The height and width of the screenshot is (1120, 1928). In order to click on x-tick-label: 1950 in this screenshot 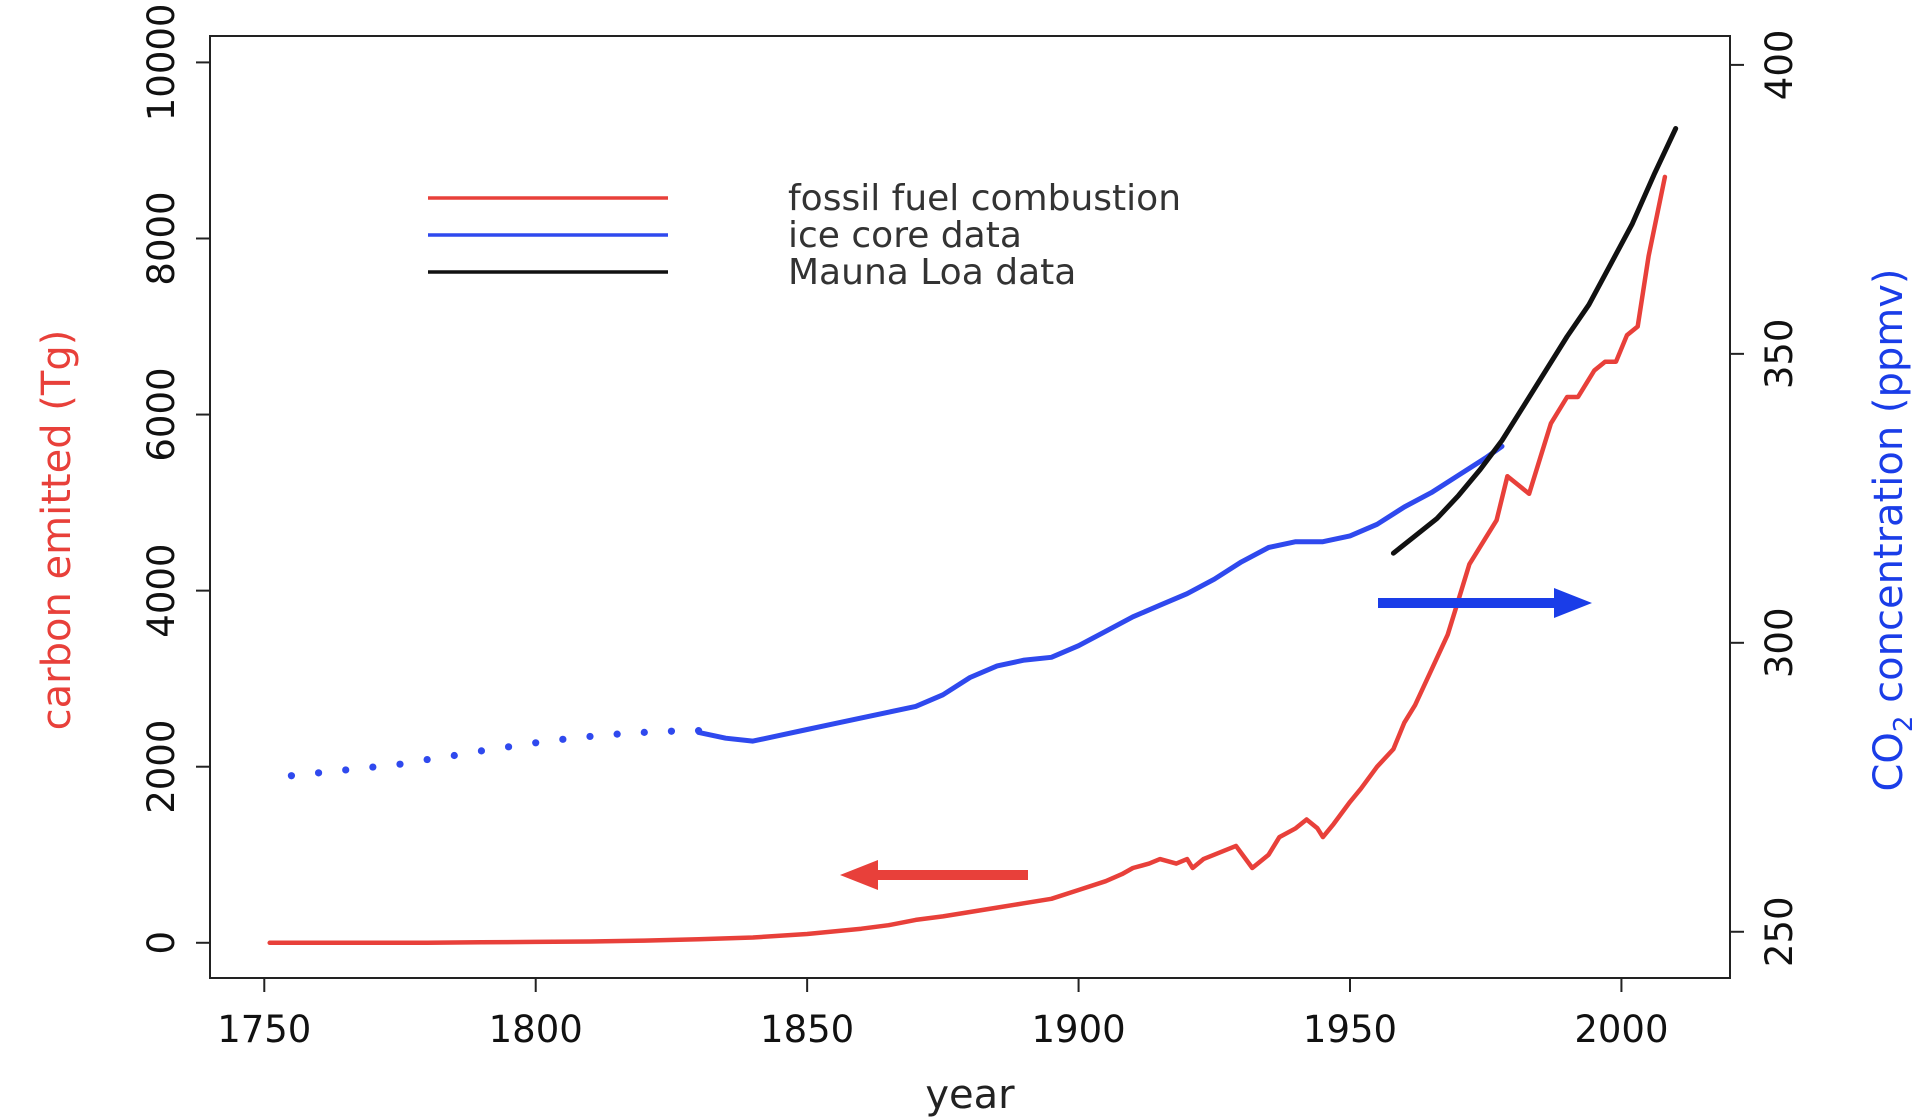, I will do `click(1350, 1029)`.